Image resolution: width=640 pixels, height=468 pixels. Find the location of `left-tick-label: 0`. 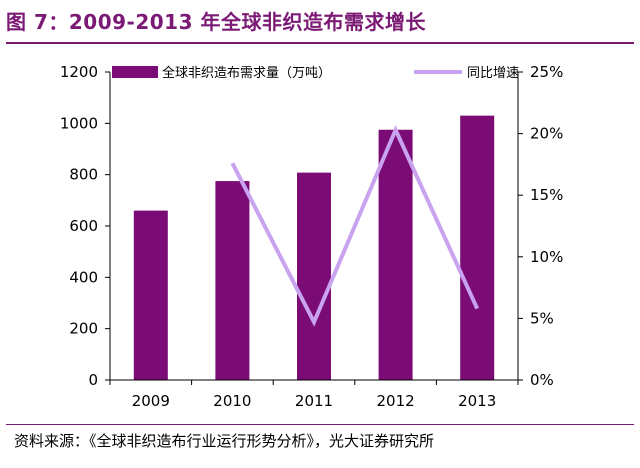

left-tick-label: 0 is located at coordinates (93, 380).